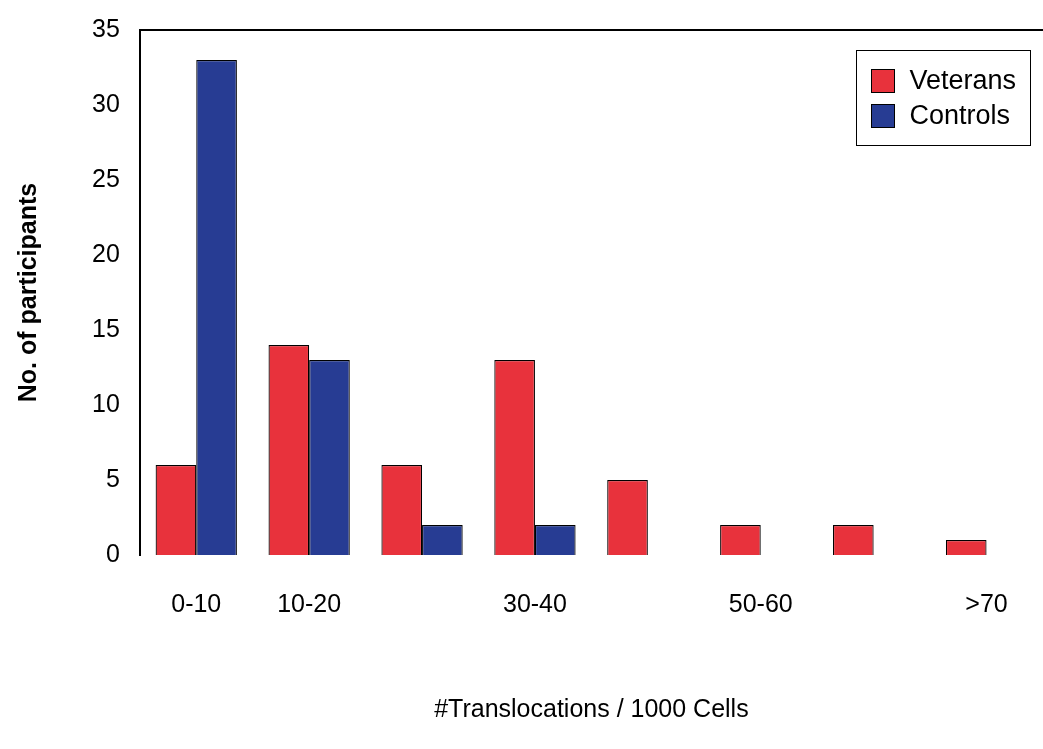 This screenshot has height=749, width=1043. What do you see at coordinates (986, 602) in the screenshot?
I see `x-tick-label: >70` at bounding box center [986, 602].